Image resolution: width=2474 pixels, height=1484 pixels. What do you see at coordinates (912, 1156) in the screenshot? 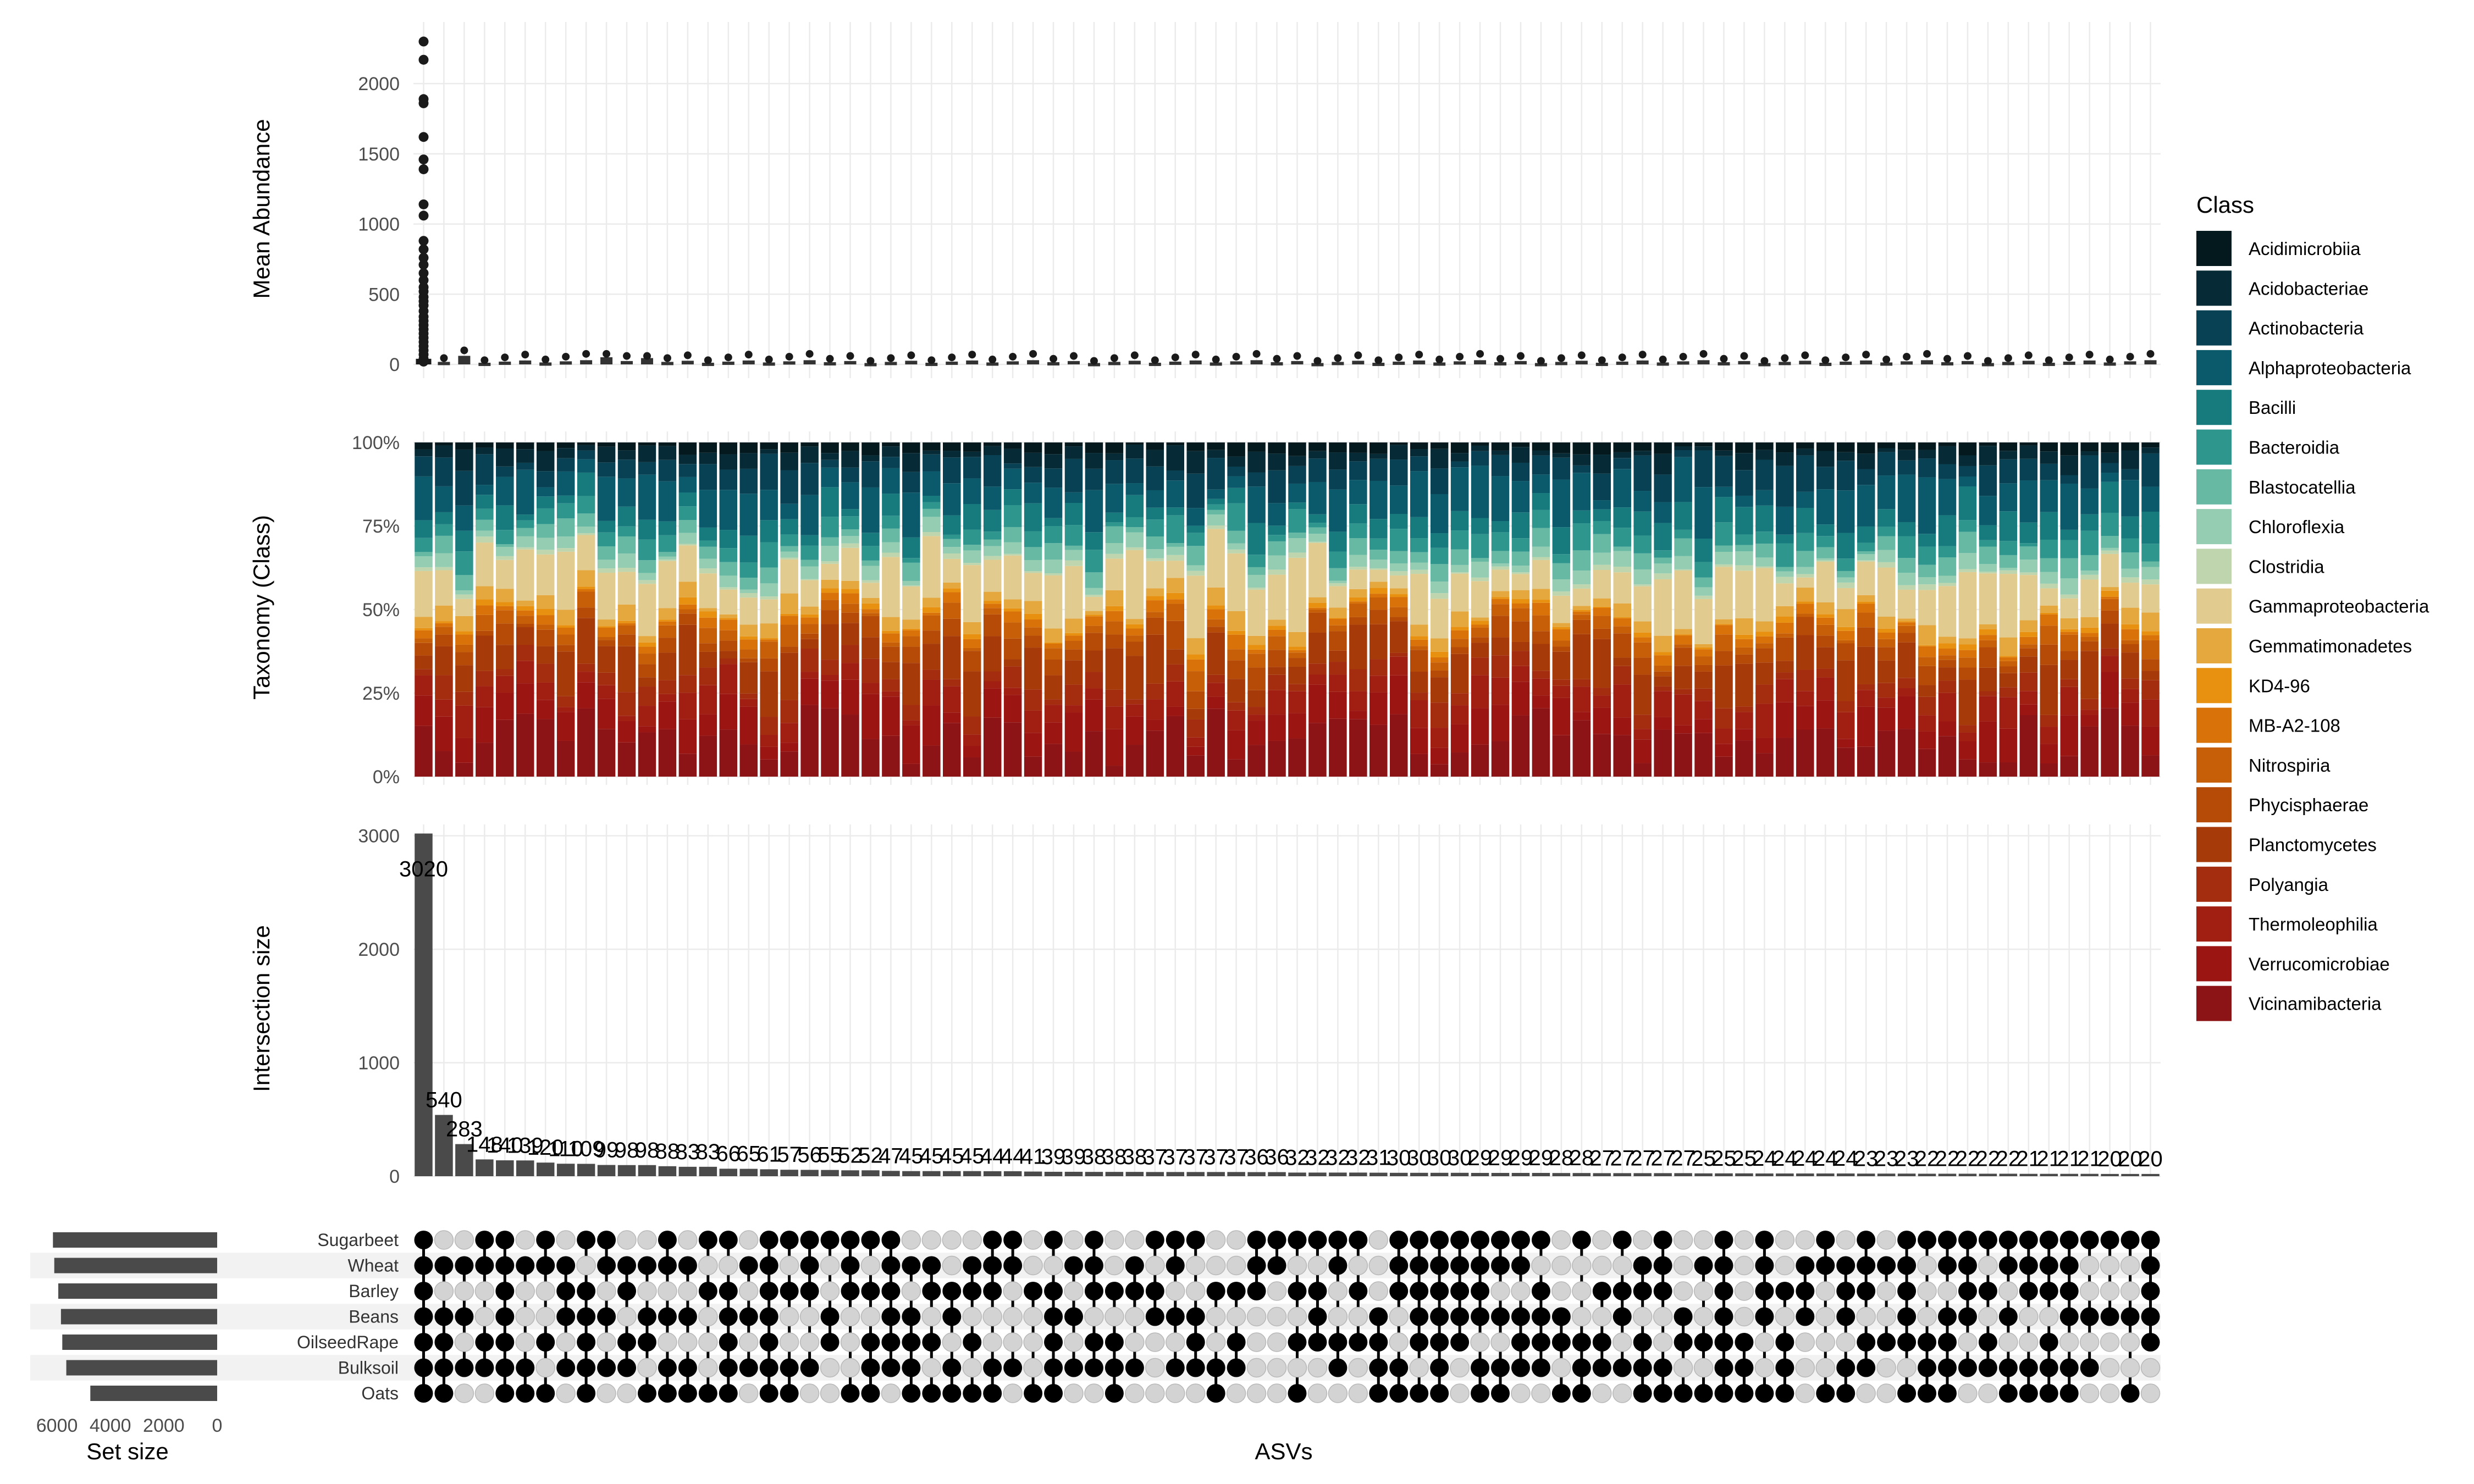
I see `intersection-bar-label: 45` at bounding box center [912, 1156].